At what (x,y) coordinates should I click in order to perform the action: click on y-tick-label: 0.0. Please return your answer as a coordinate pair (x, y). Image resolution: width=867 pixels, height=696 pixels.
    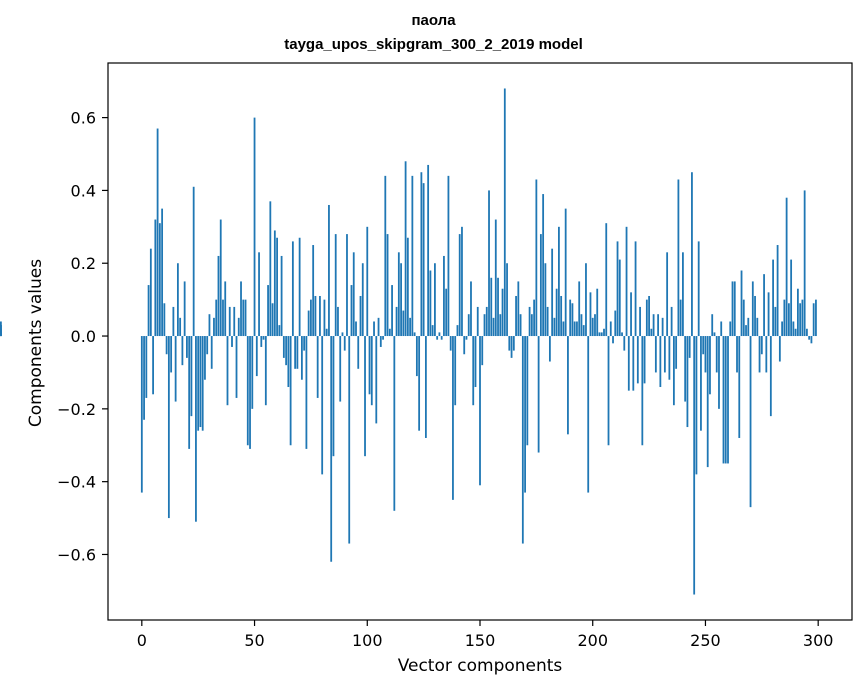
    Looking at the image, I should click on (83, 336).